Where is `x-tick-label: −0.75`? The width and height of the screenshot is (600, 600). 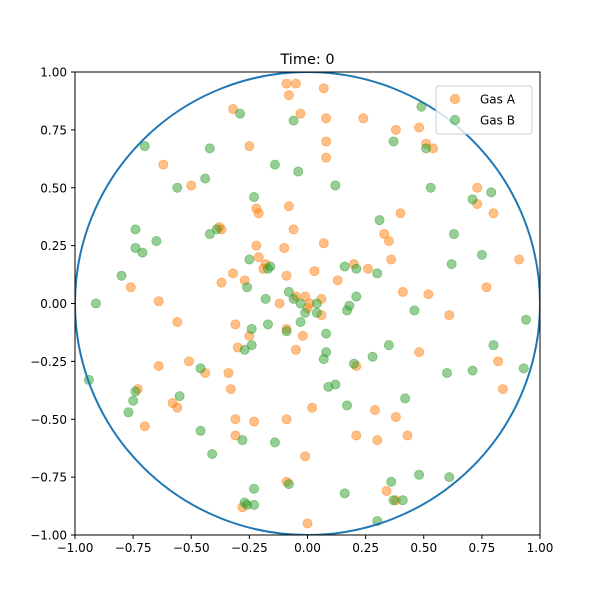 x-tick-label: −0.75 is located at coordinates (133, 548).